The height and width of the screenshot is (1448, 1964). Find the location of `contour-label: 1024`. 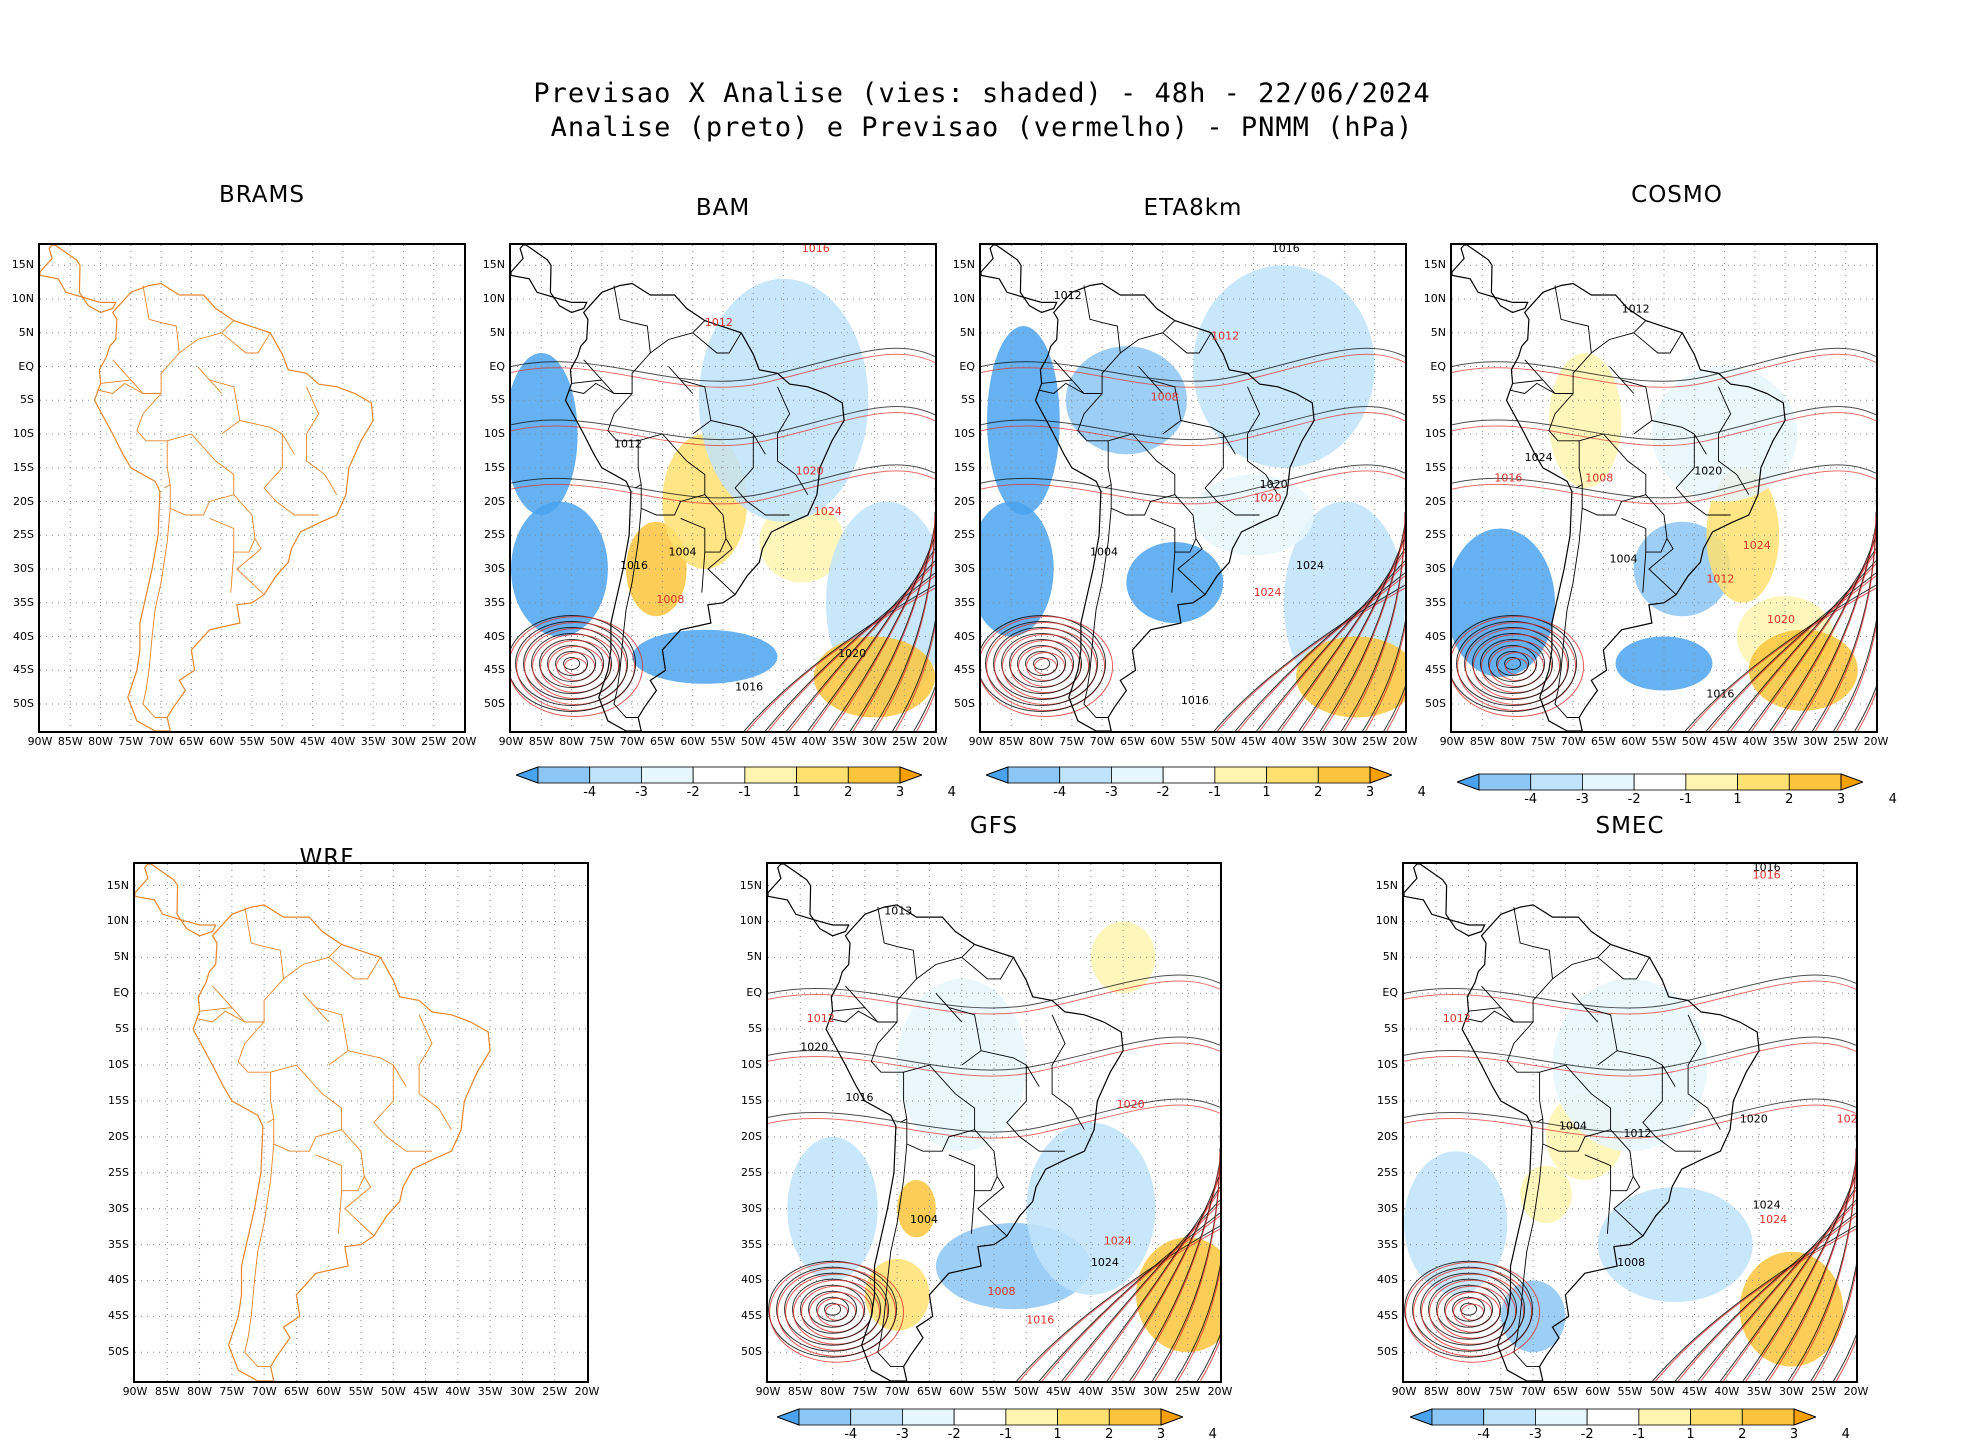

contour-label: 1024 is located at coordinates (1767, 1205).